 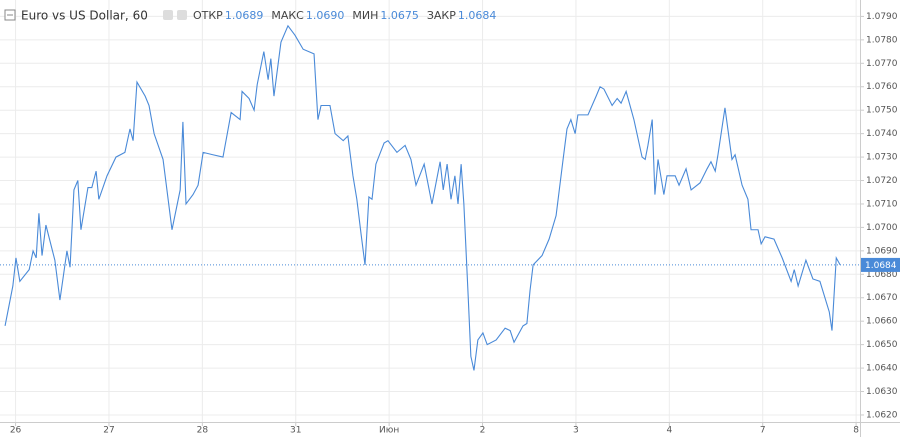 What do you see at coordinates (882, 298) in the screenshot?
I see `y-tick-label: 1.0670` at bounding box center [882, 298].